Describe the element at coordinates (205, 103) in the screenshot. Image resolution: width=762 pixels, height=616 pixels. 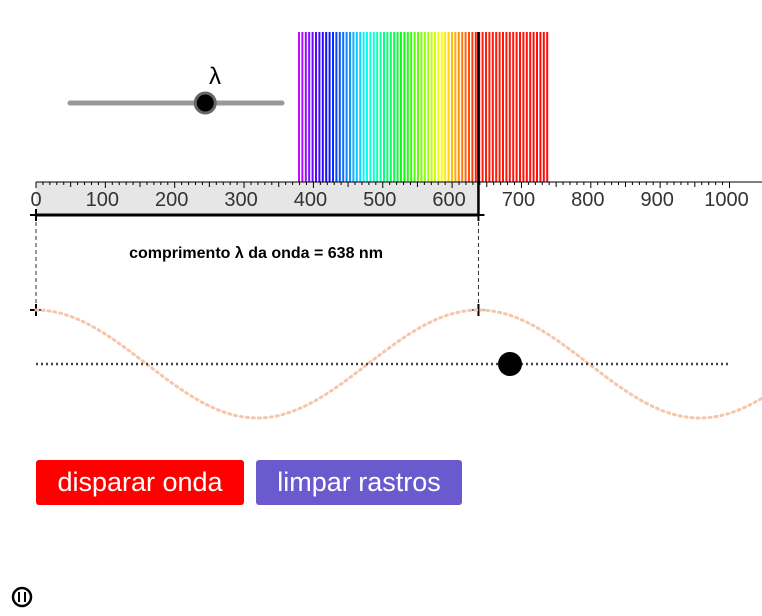
I see `slider-knob` at that location.